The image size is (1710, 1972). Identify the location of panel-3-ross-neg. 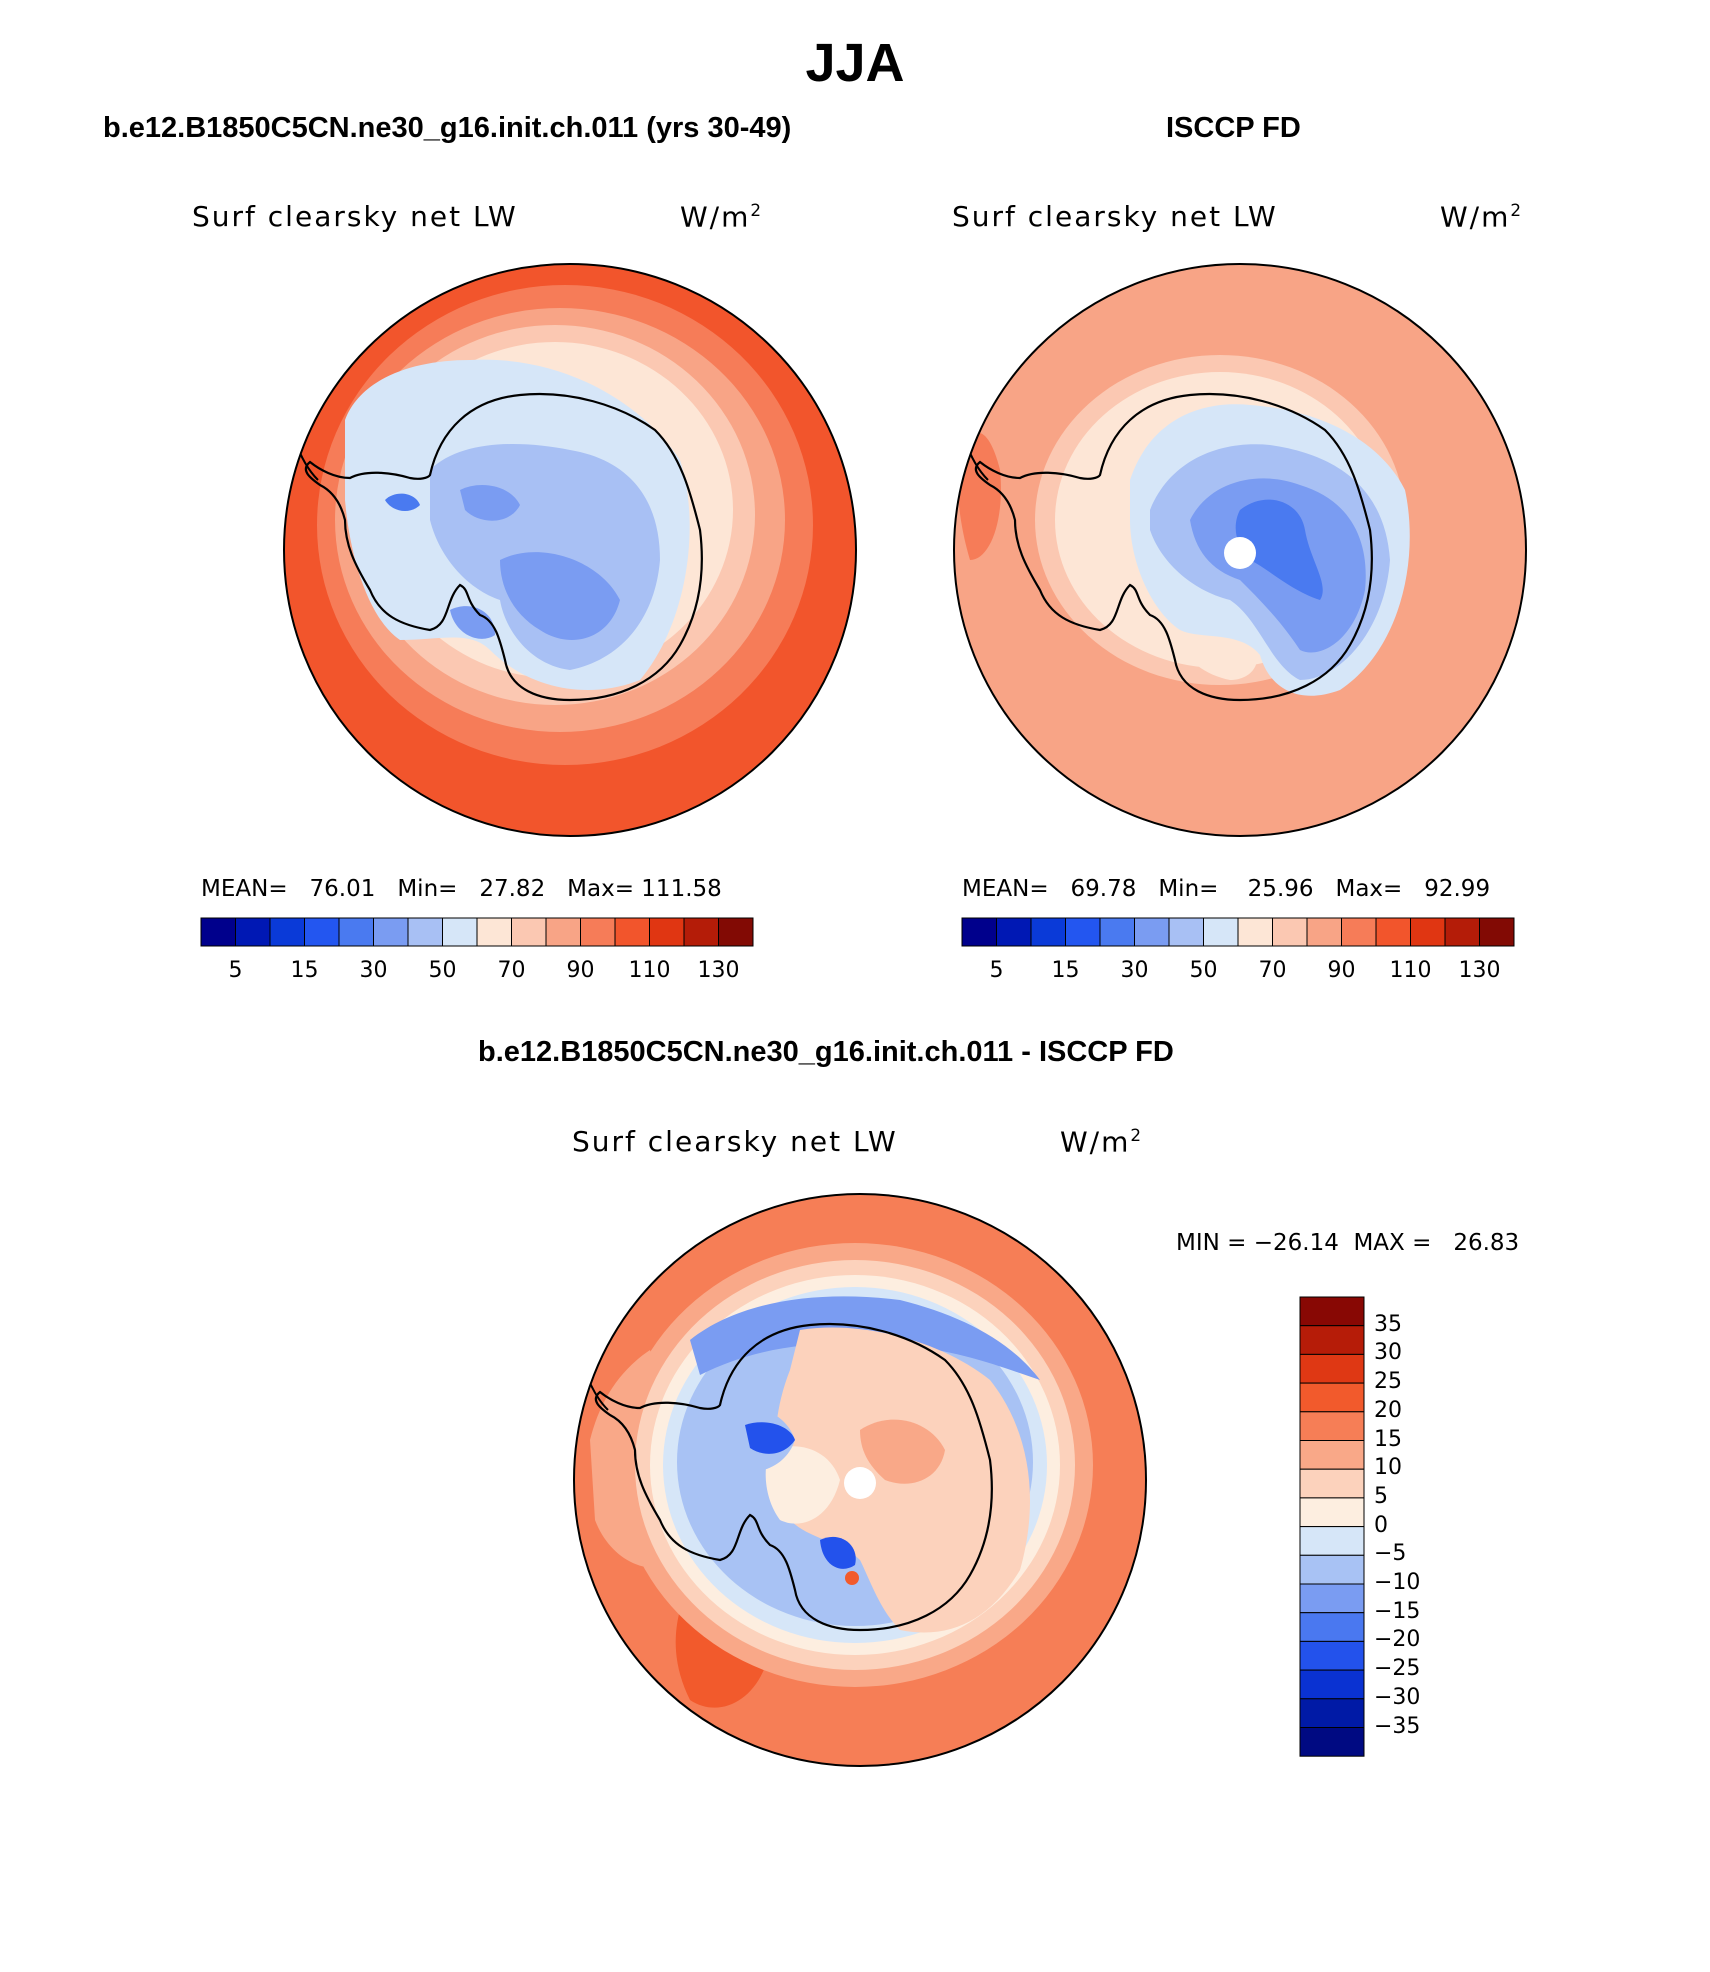
(838, 1552).